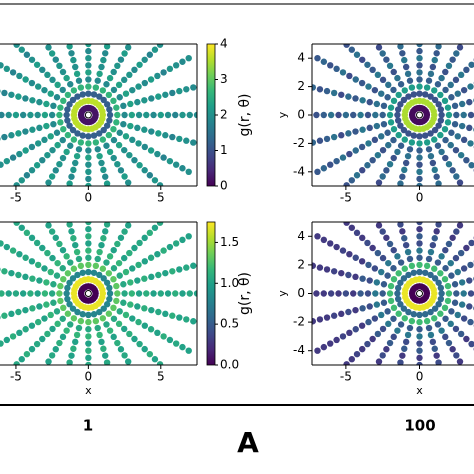 The image size is (474, 474). Describe the element at coordinates (161, 198) in the screenshot. I see `x-tick-label: 5` at that location.